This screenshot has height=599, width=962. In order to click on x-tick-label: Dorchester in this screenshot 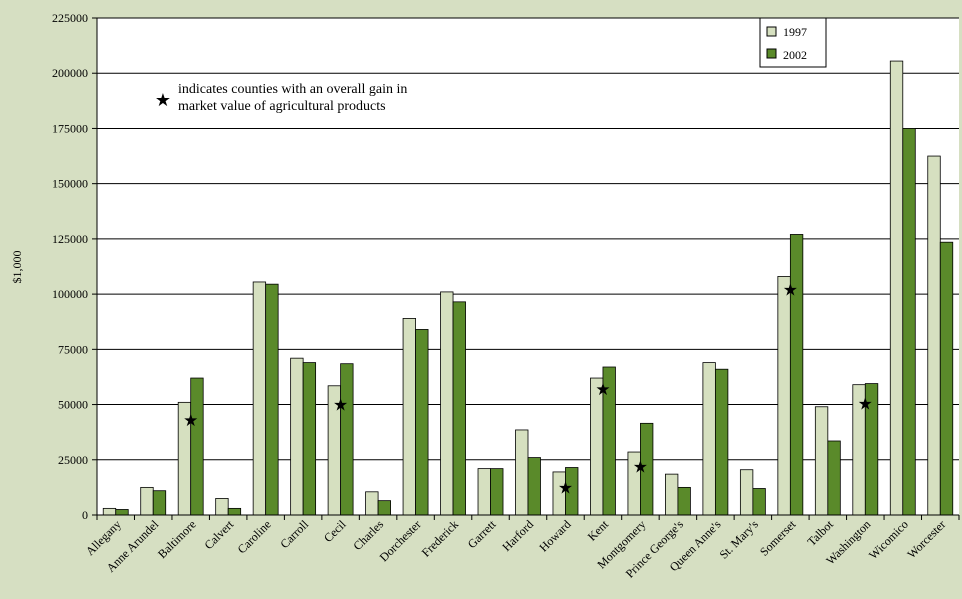, I will do `click(400, 540)`.